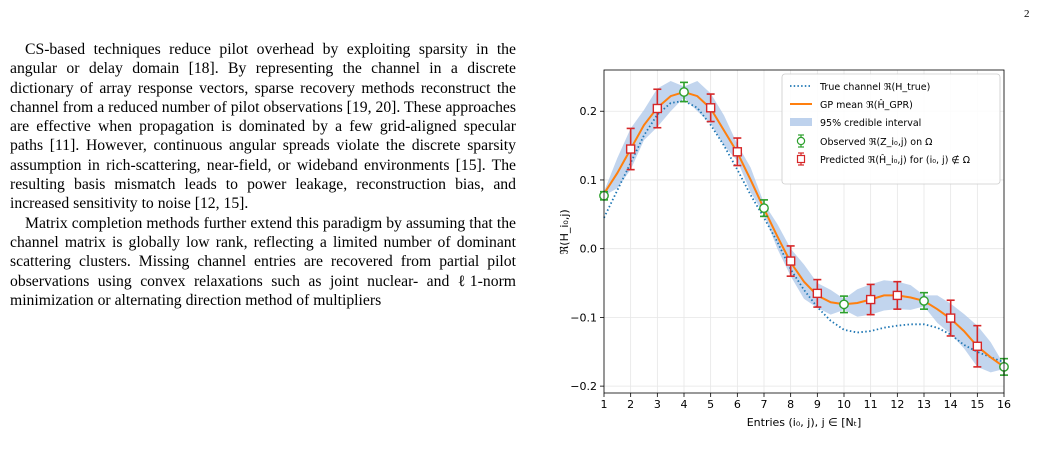 Image resolution: width=1041 pixels, height=463 pixels. I want to click on legend-observed-swatch, so click(801, 141).